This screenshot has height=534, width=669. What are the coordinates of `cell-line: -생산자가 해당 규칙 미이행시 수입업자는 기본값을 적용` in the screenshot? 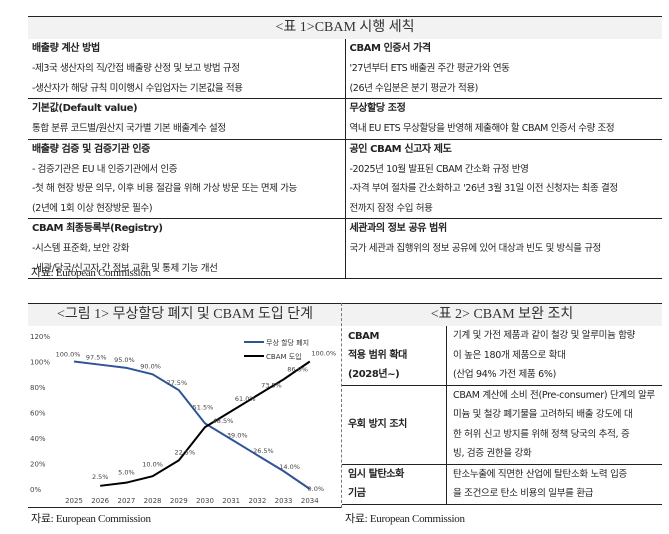 It's located at (137, 88).